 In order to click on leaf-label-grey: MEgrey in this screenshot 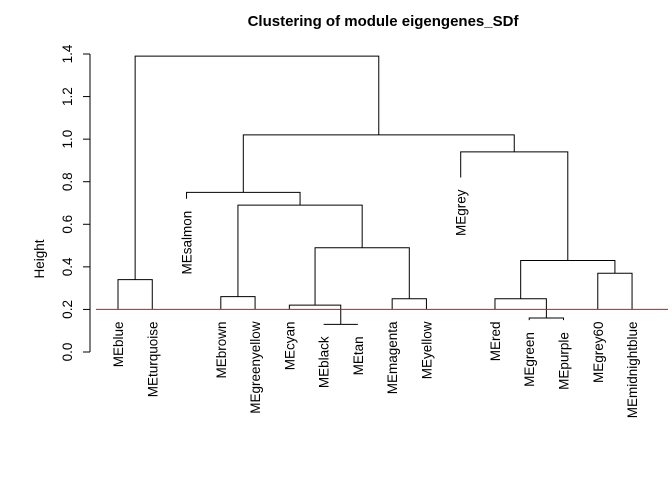, I will do `click(461, 212)`.